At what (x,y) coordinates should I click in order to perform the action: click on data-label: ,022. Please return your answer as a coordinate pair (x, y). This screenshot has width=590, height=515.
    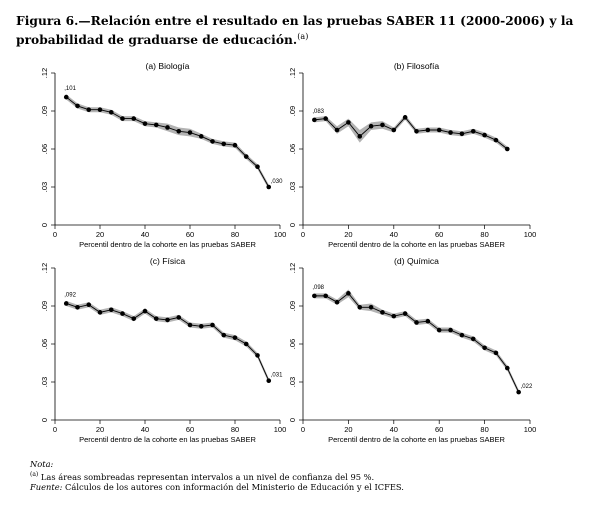
    Looking at the image, I should click on (527, 387).